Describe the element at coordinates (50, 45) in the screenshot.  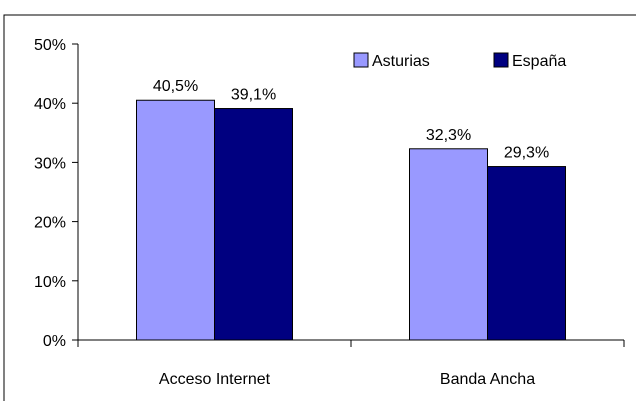
I see `y-tick-label: 50%` at that location.